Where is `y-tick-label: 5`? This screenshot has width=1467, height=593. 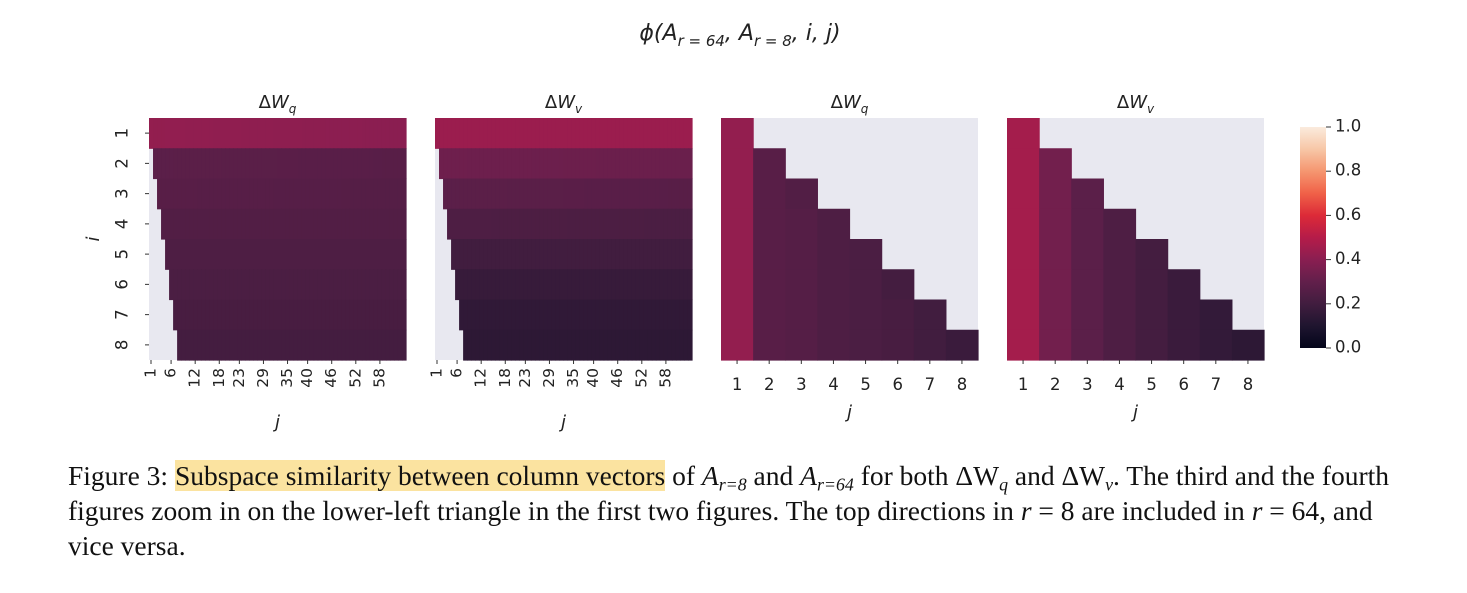 y-tick-label: 5 is located at coordinates (122, 254).